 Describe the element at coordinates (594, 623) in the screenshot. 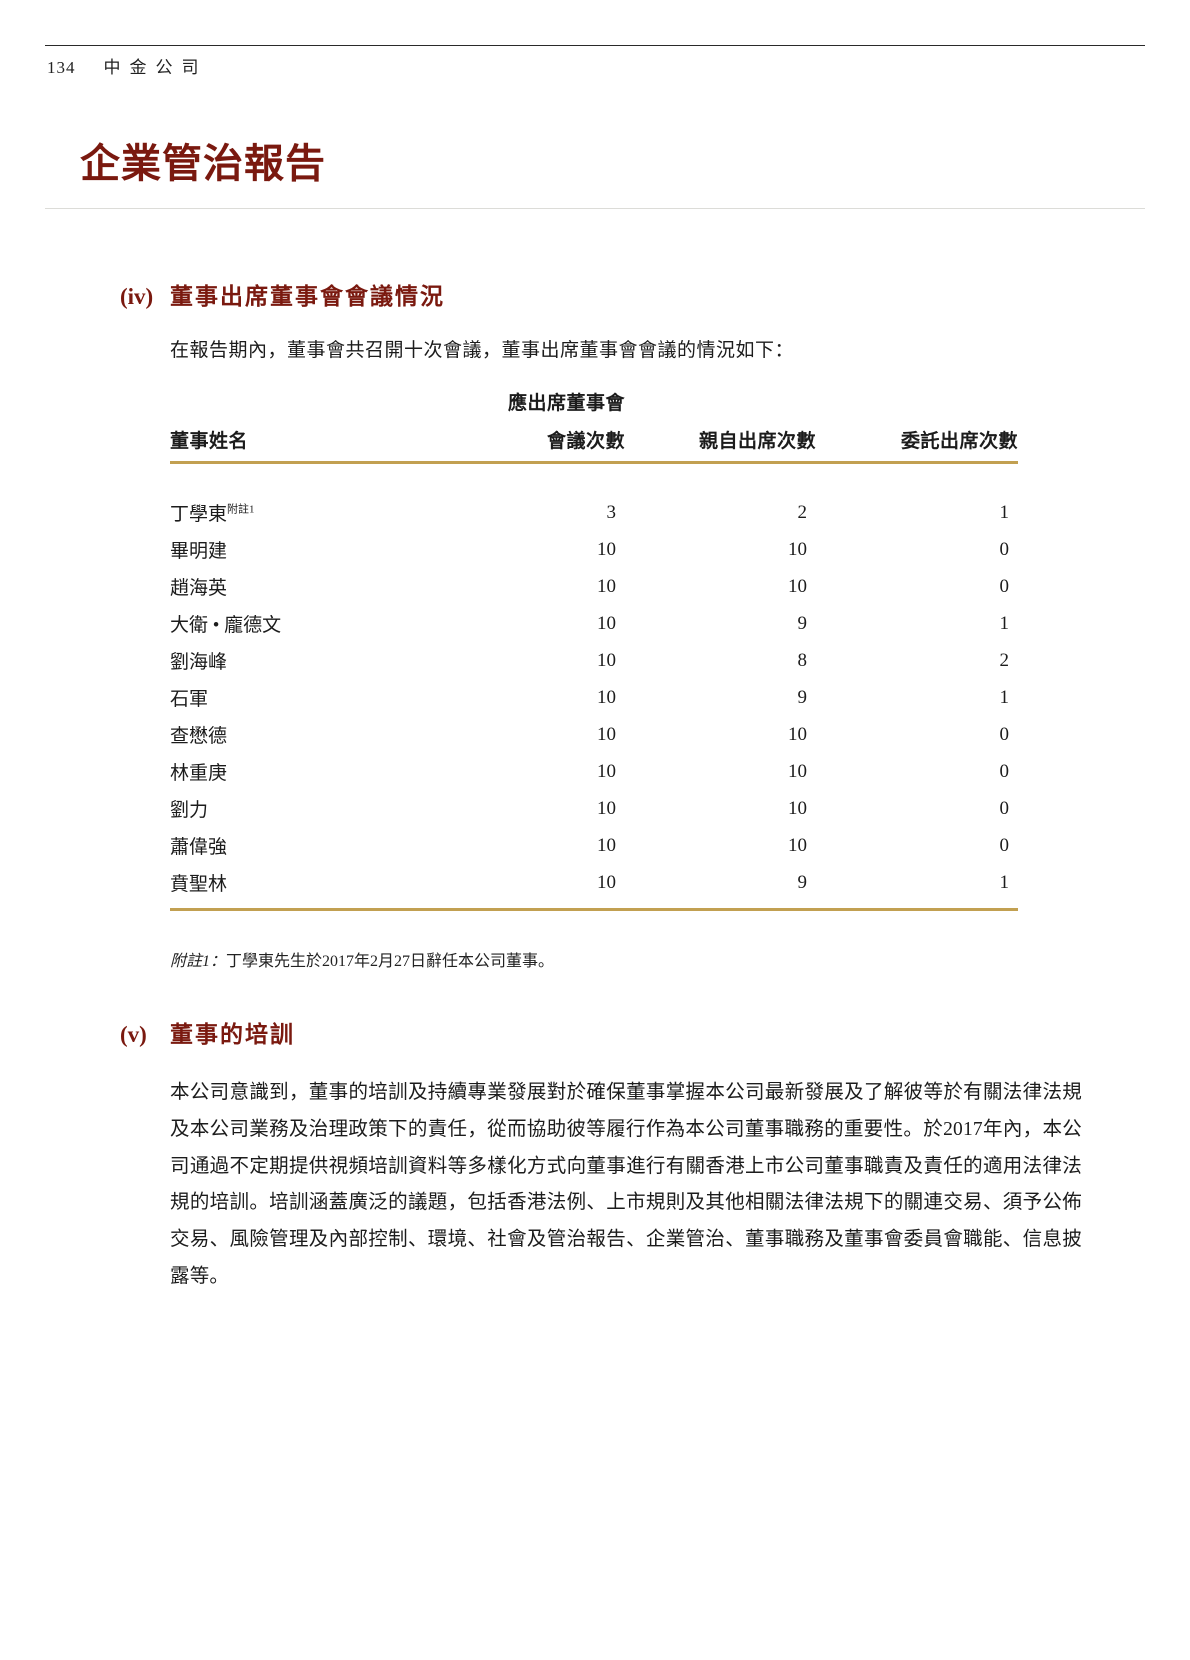

I see `table-row: 大衛 • 龐德文 10 9 1` at that location.